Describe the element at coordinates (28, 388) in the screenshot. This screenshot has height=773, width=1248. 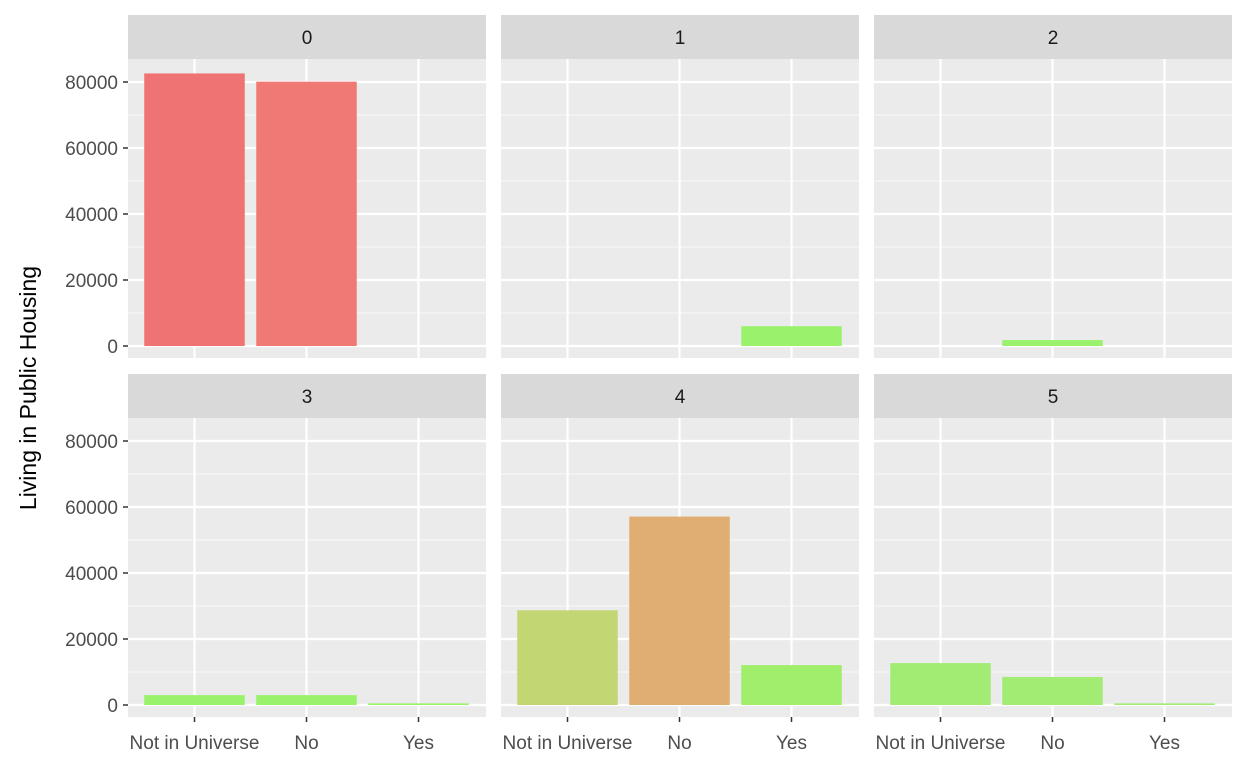
I see `y-axis-title: Living in Public Housing` at that location.